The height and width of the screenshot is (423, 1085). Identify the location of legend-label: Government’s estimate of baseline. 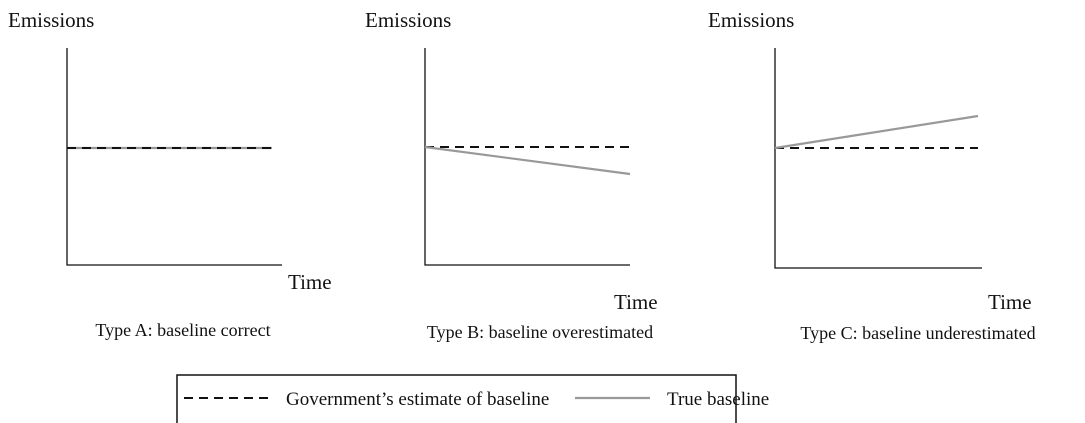
(417, 399).